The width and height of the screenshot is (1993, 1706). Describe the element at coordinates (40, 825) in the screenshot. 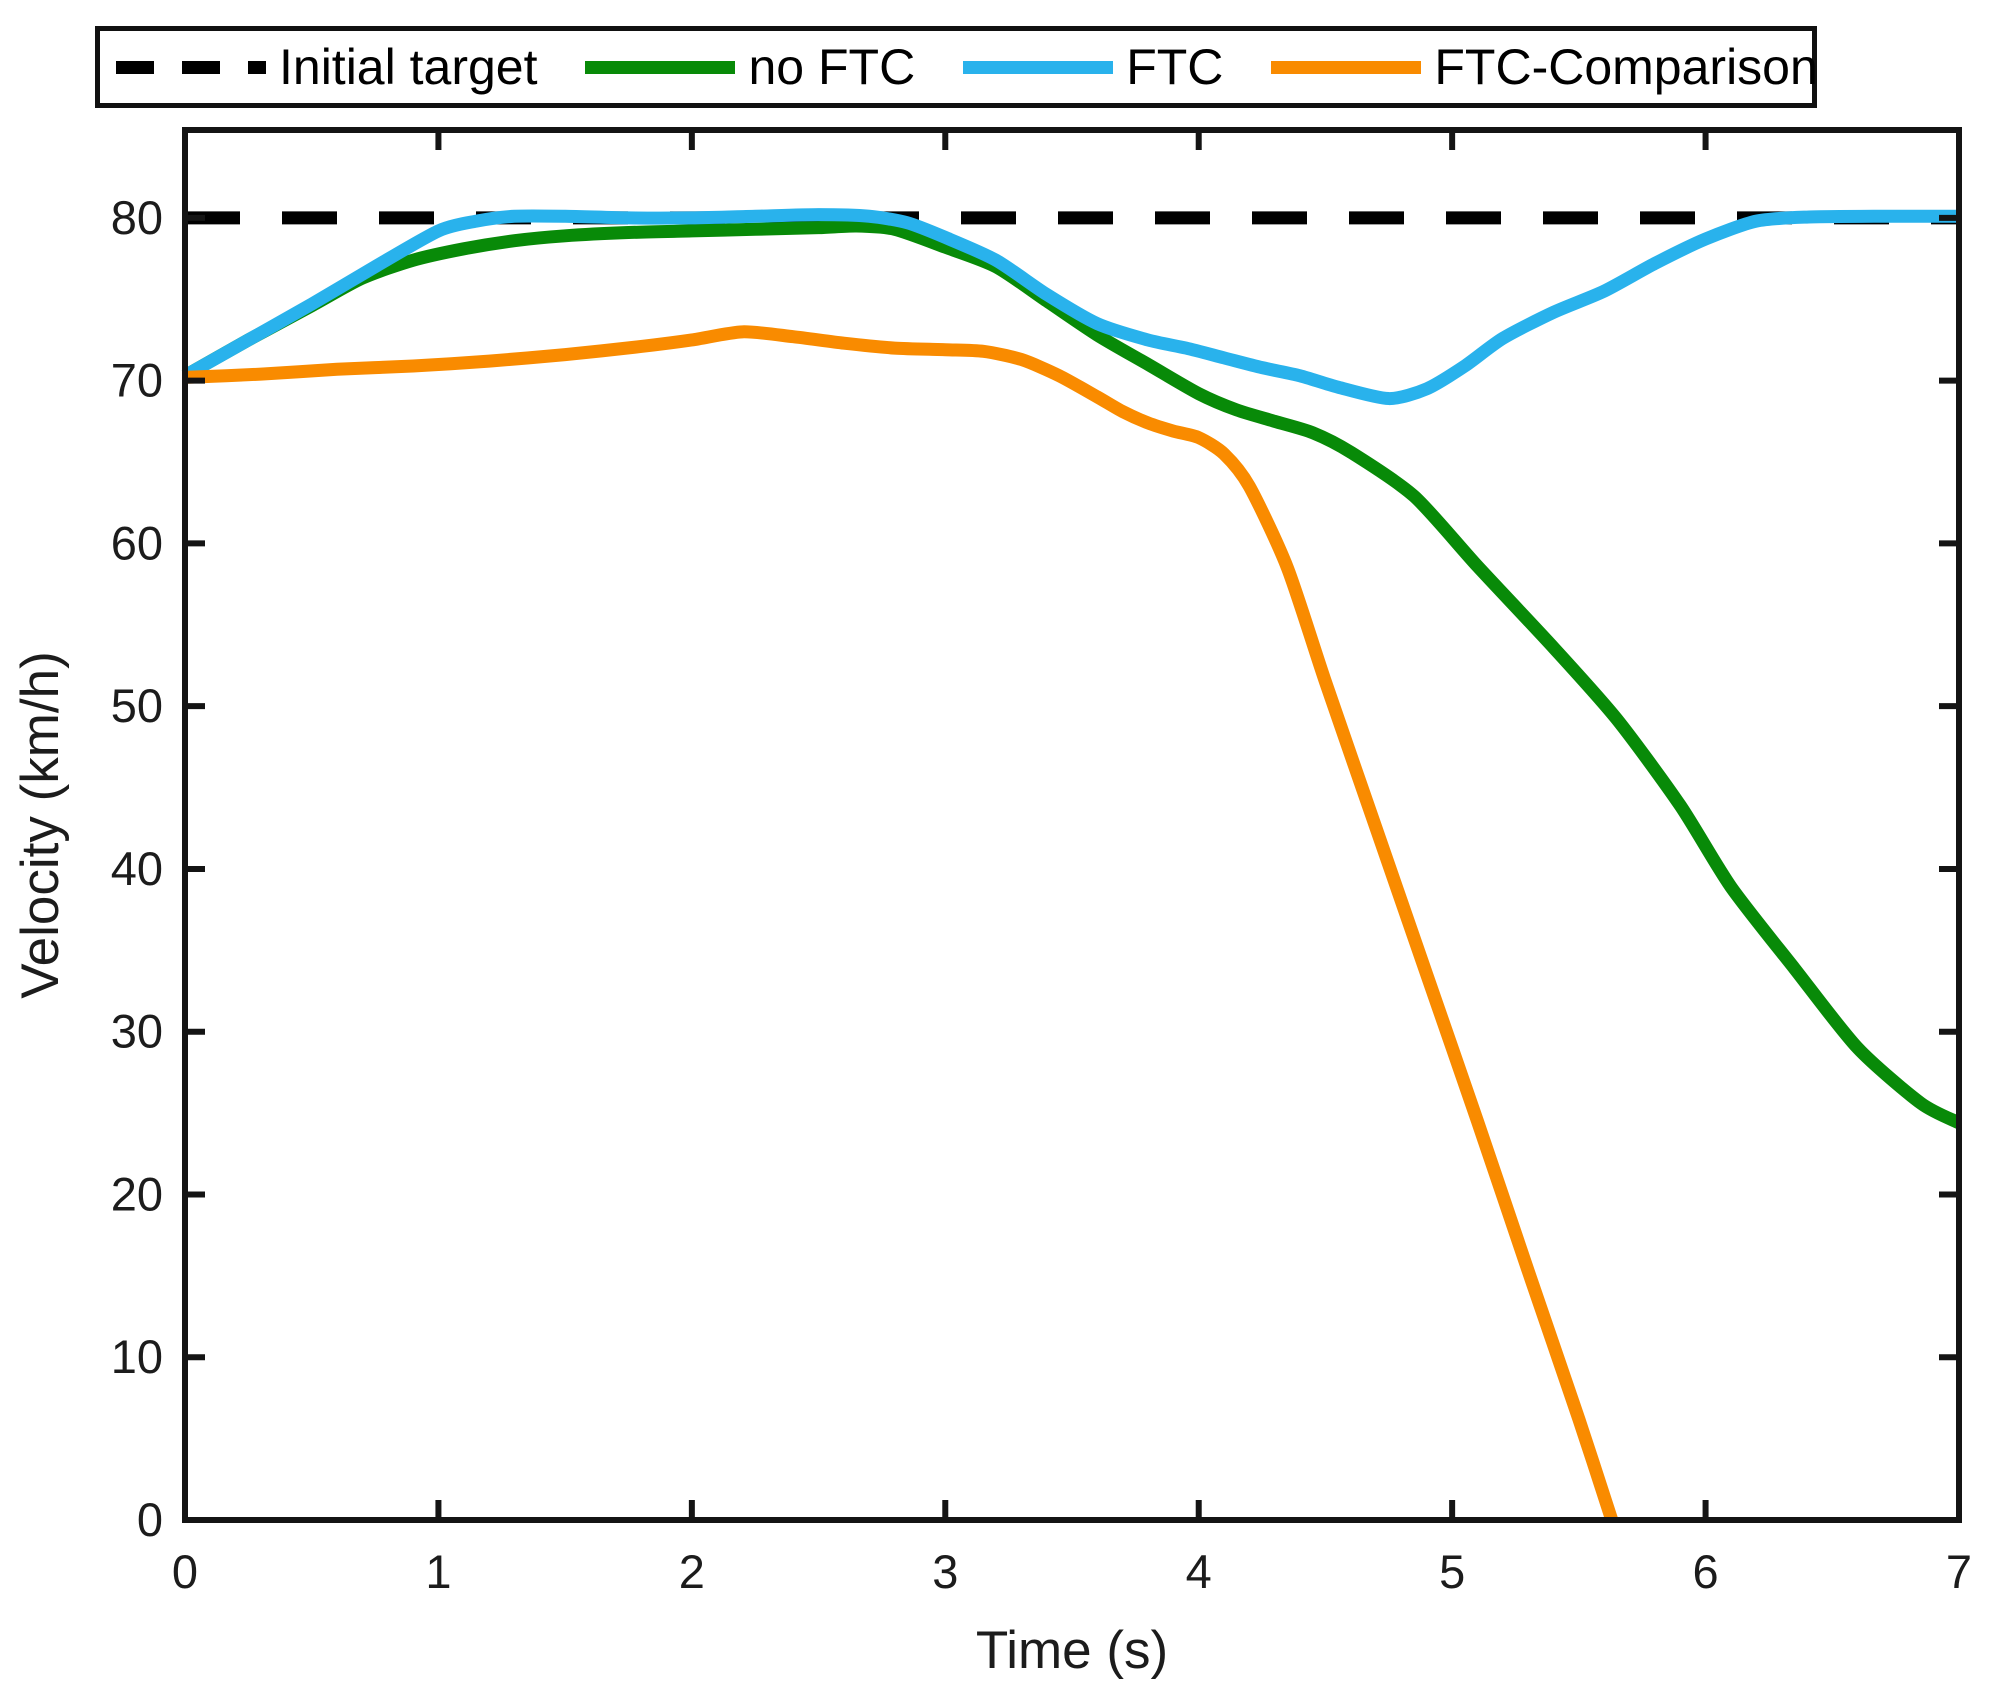

I see `y-axis-label: Velocity (km/h)` at that location.